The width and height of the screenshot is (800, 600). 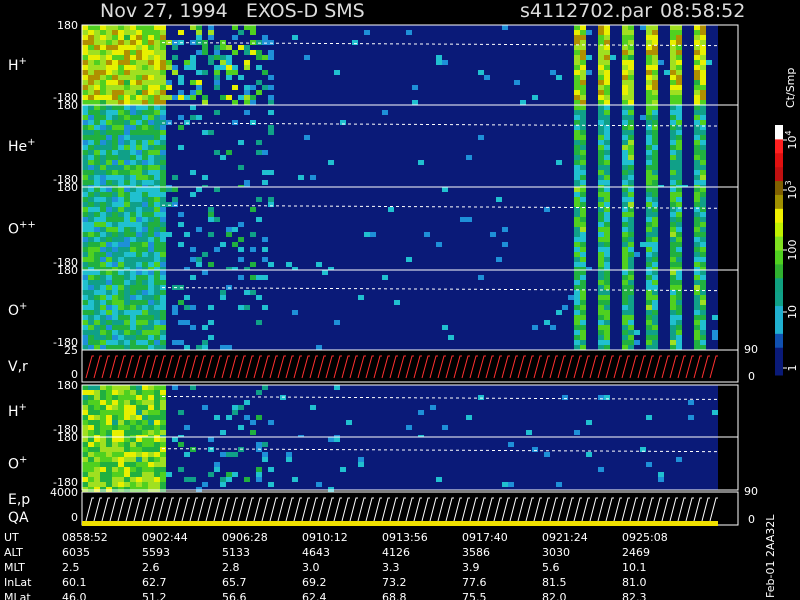 I want to click on colorbar-segment, so click(x=779, y=132).